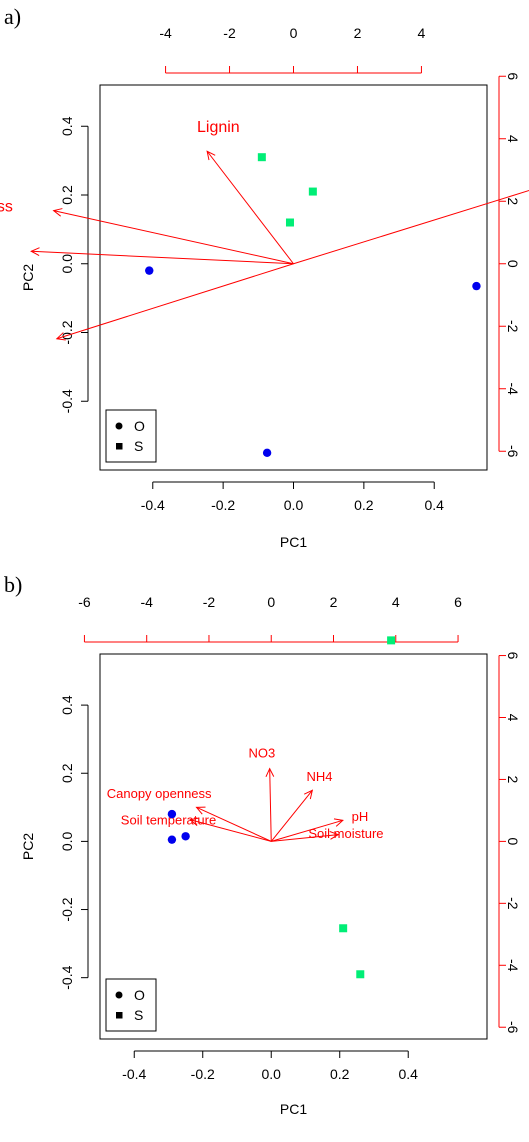 The image size is (529, 1142). Describe the element at coordinates (218, 127) in the screenshot. I see `loading-label: Lignin` at that location.